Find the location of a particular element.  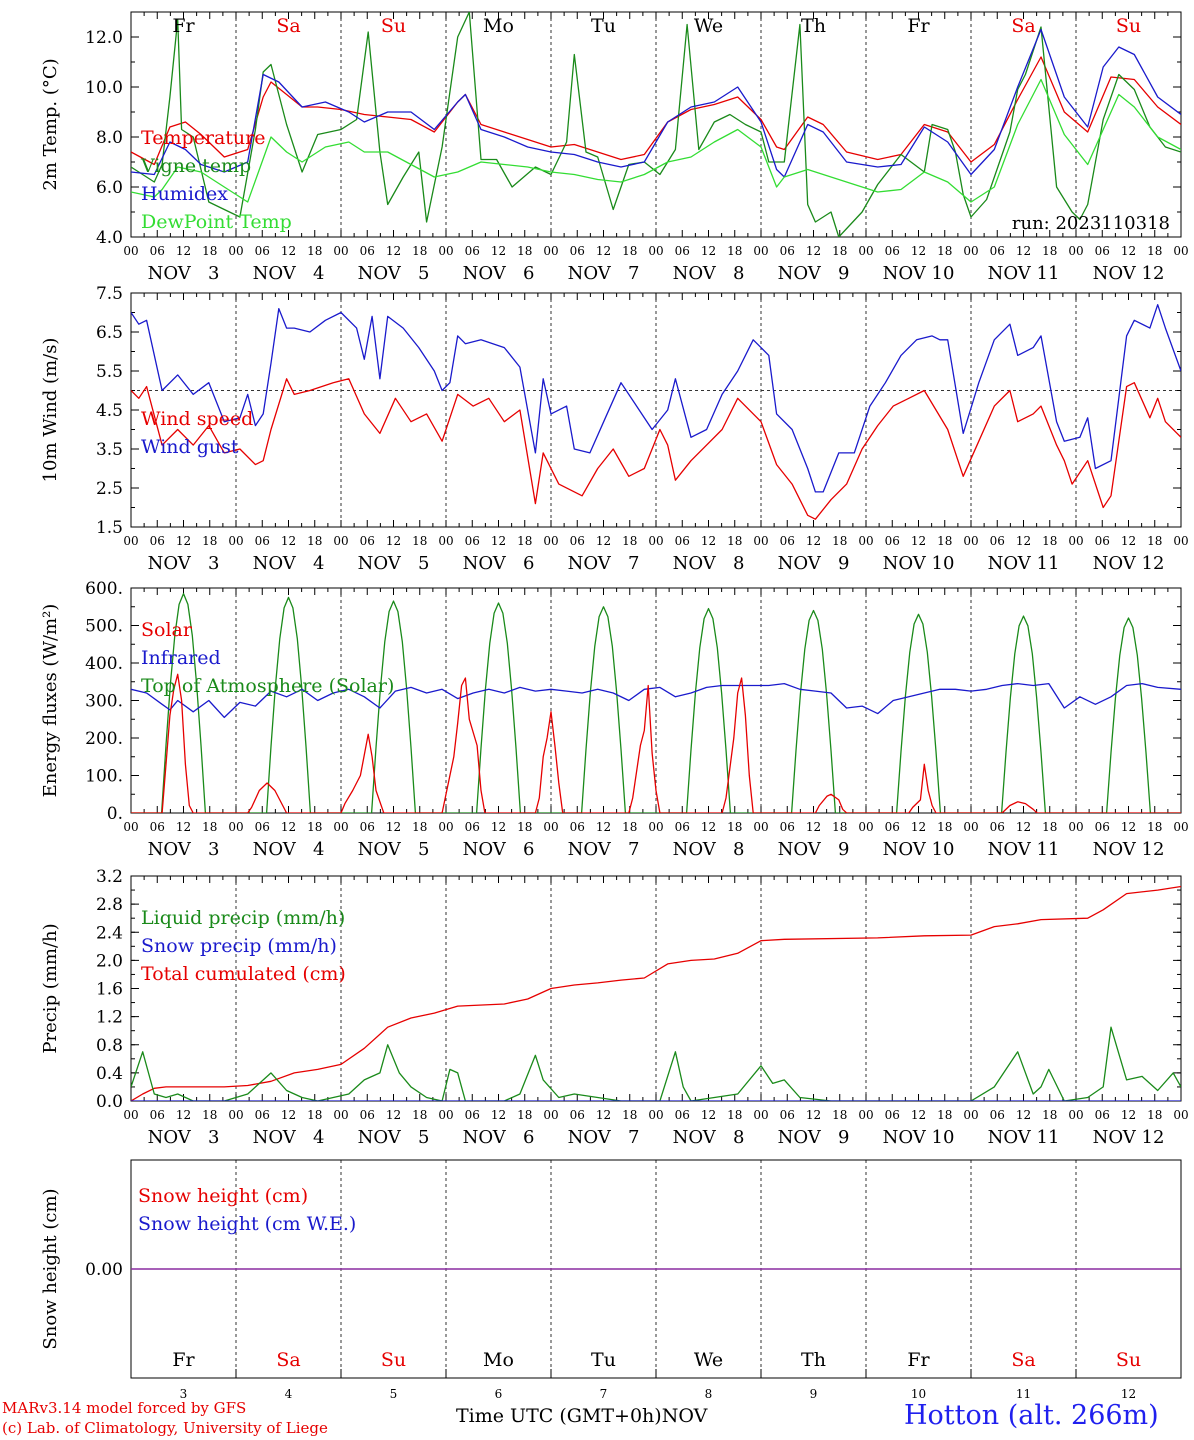

weekday-label: Sa is located at coordinates (288, 26).